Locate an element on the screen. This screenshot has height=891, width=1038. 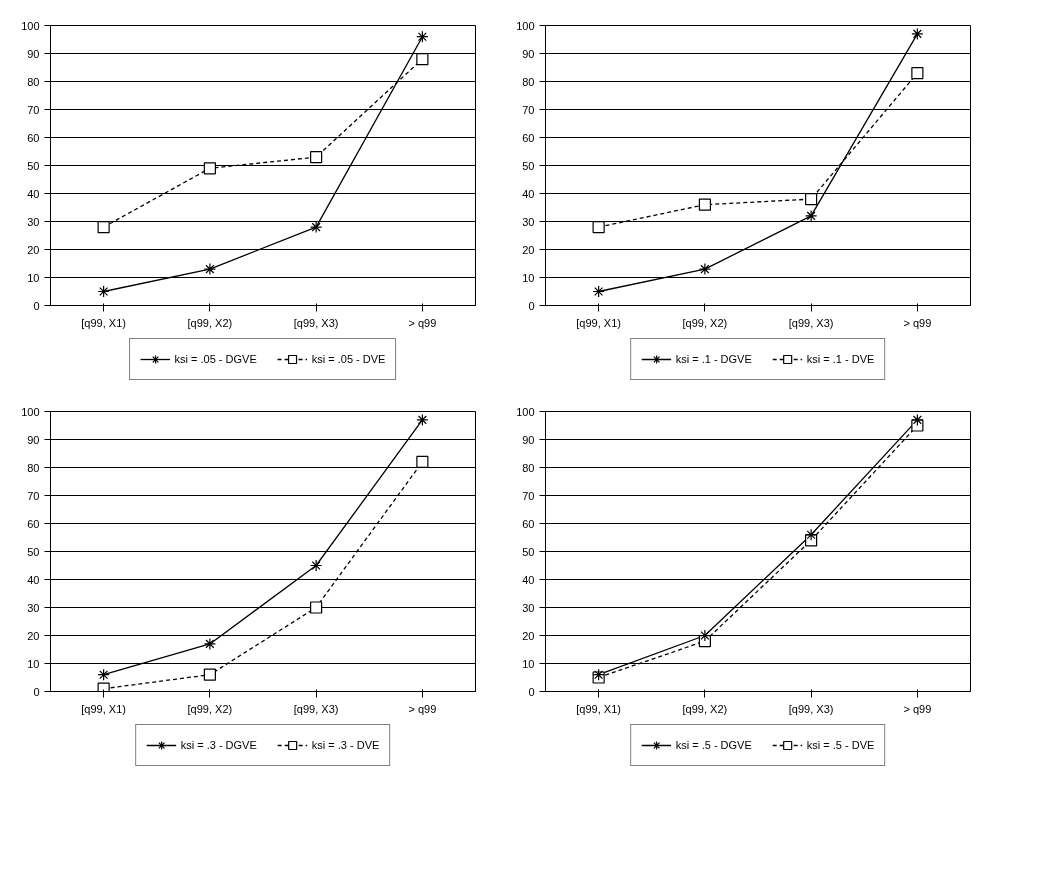
legend-label: ksi = .3 - DVE is located at coordinates (345, 744).